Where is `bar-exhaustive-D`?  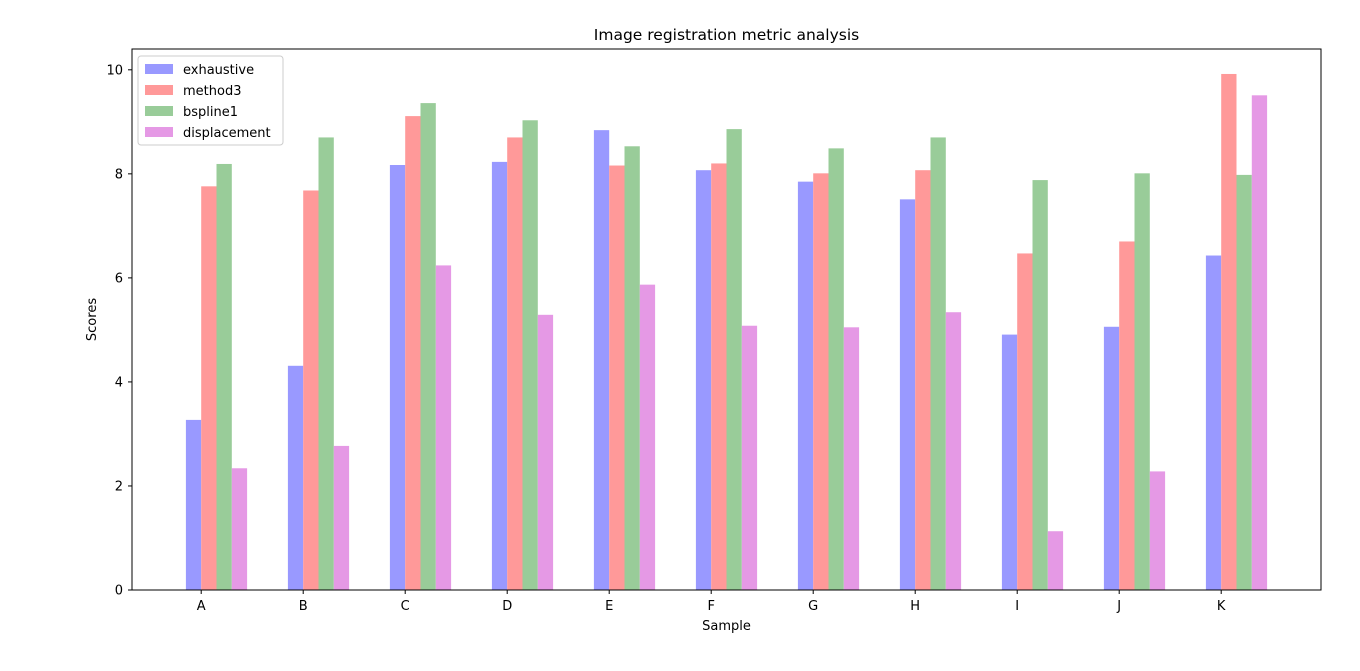 bar-exhaustive-D is located at coordinates (499, 375).